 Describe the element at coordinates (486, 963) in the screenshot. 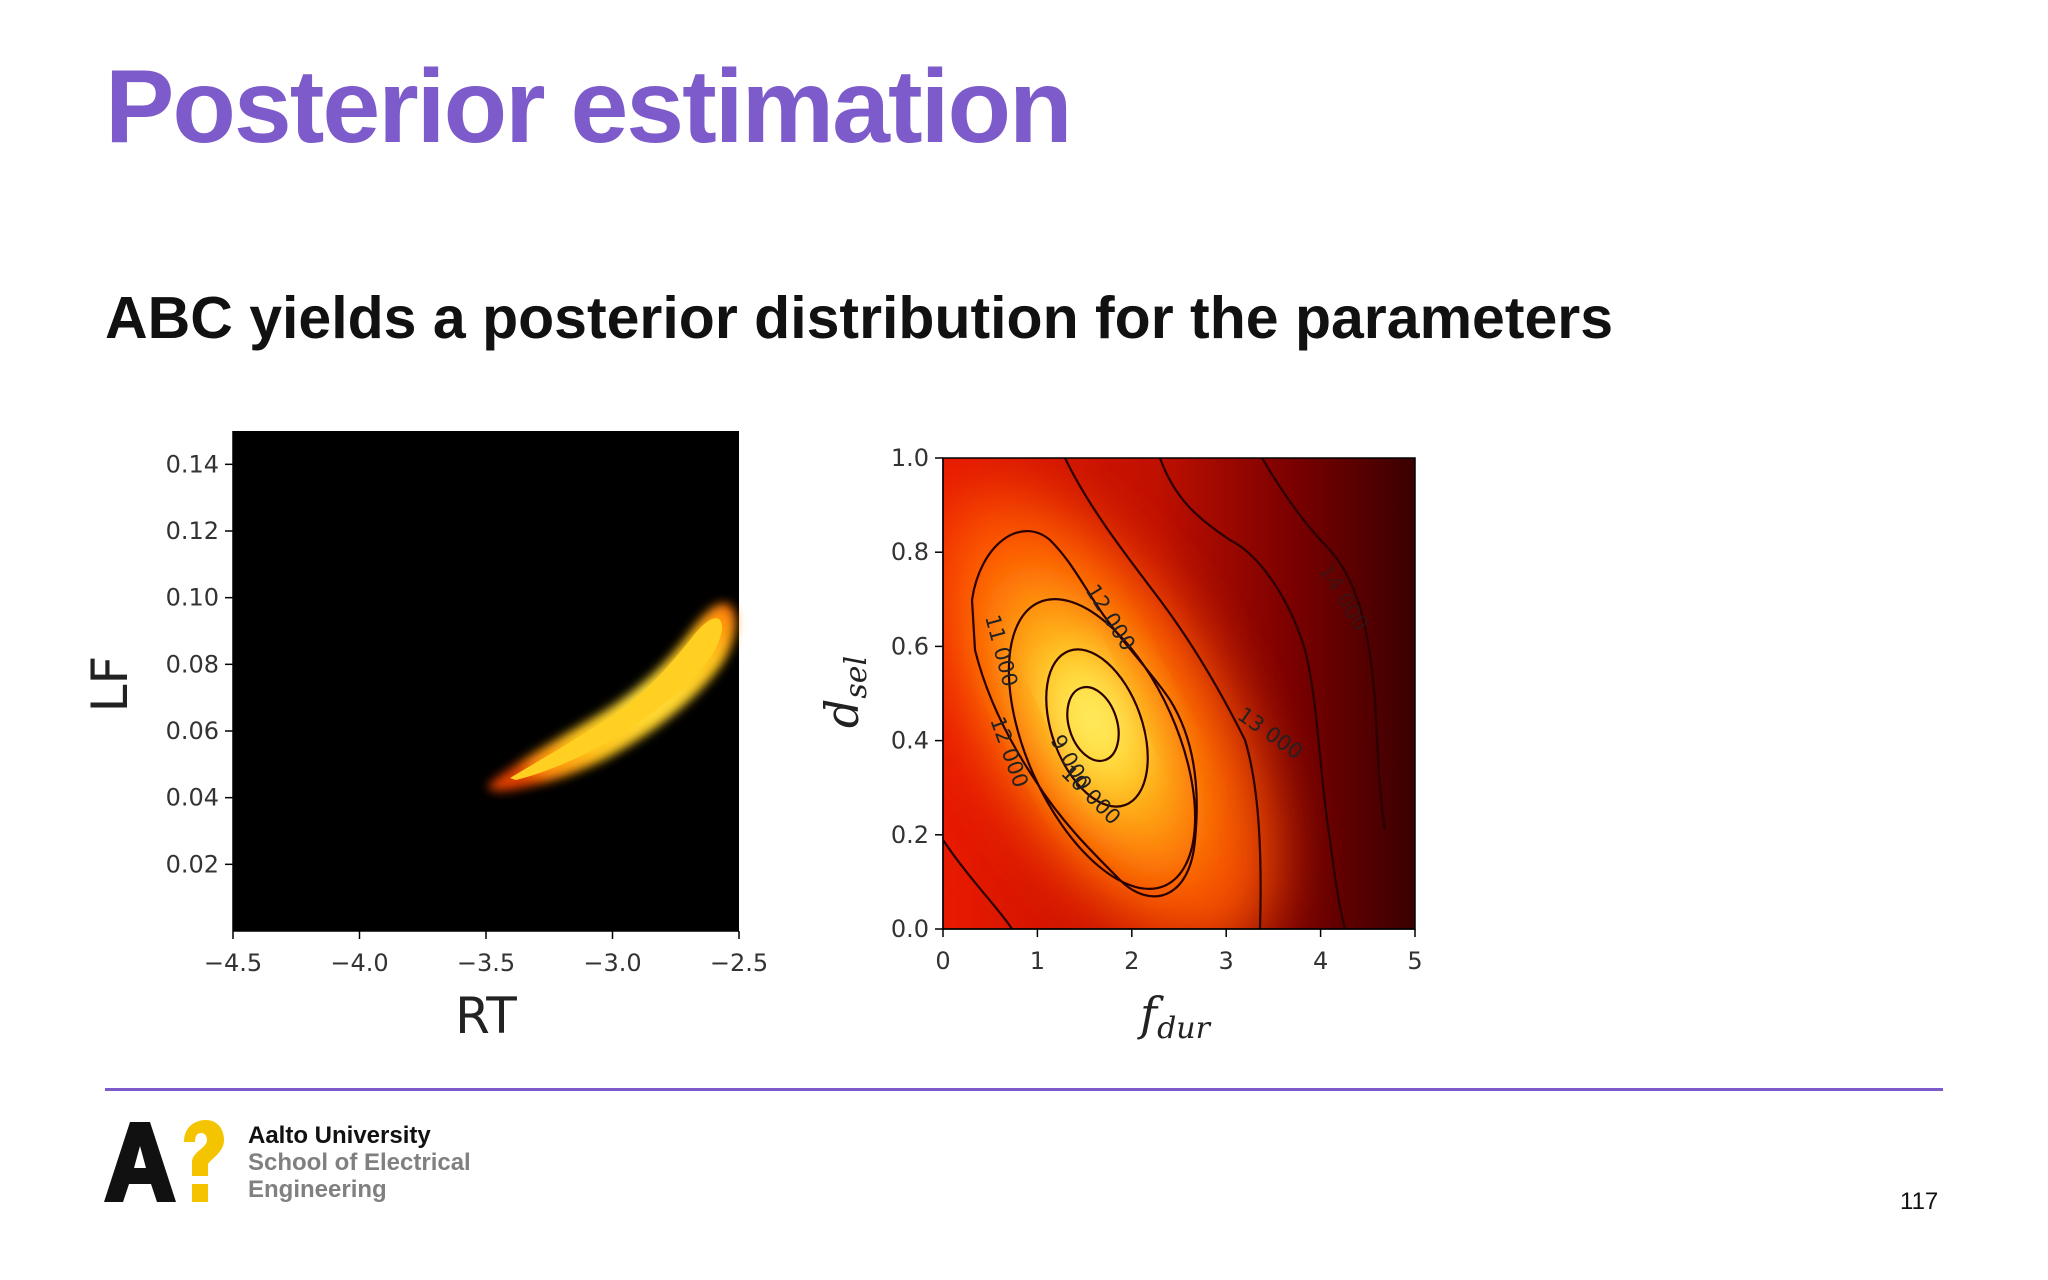

I see `x-tick-label: −3.5` at that location.